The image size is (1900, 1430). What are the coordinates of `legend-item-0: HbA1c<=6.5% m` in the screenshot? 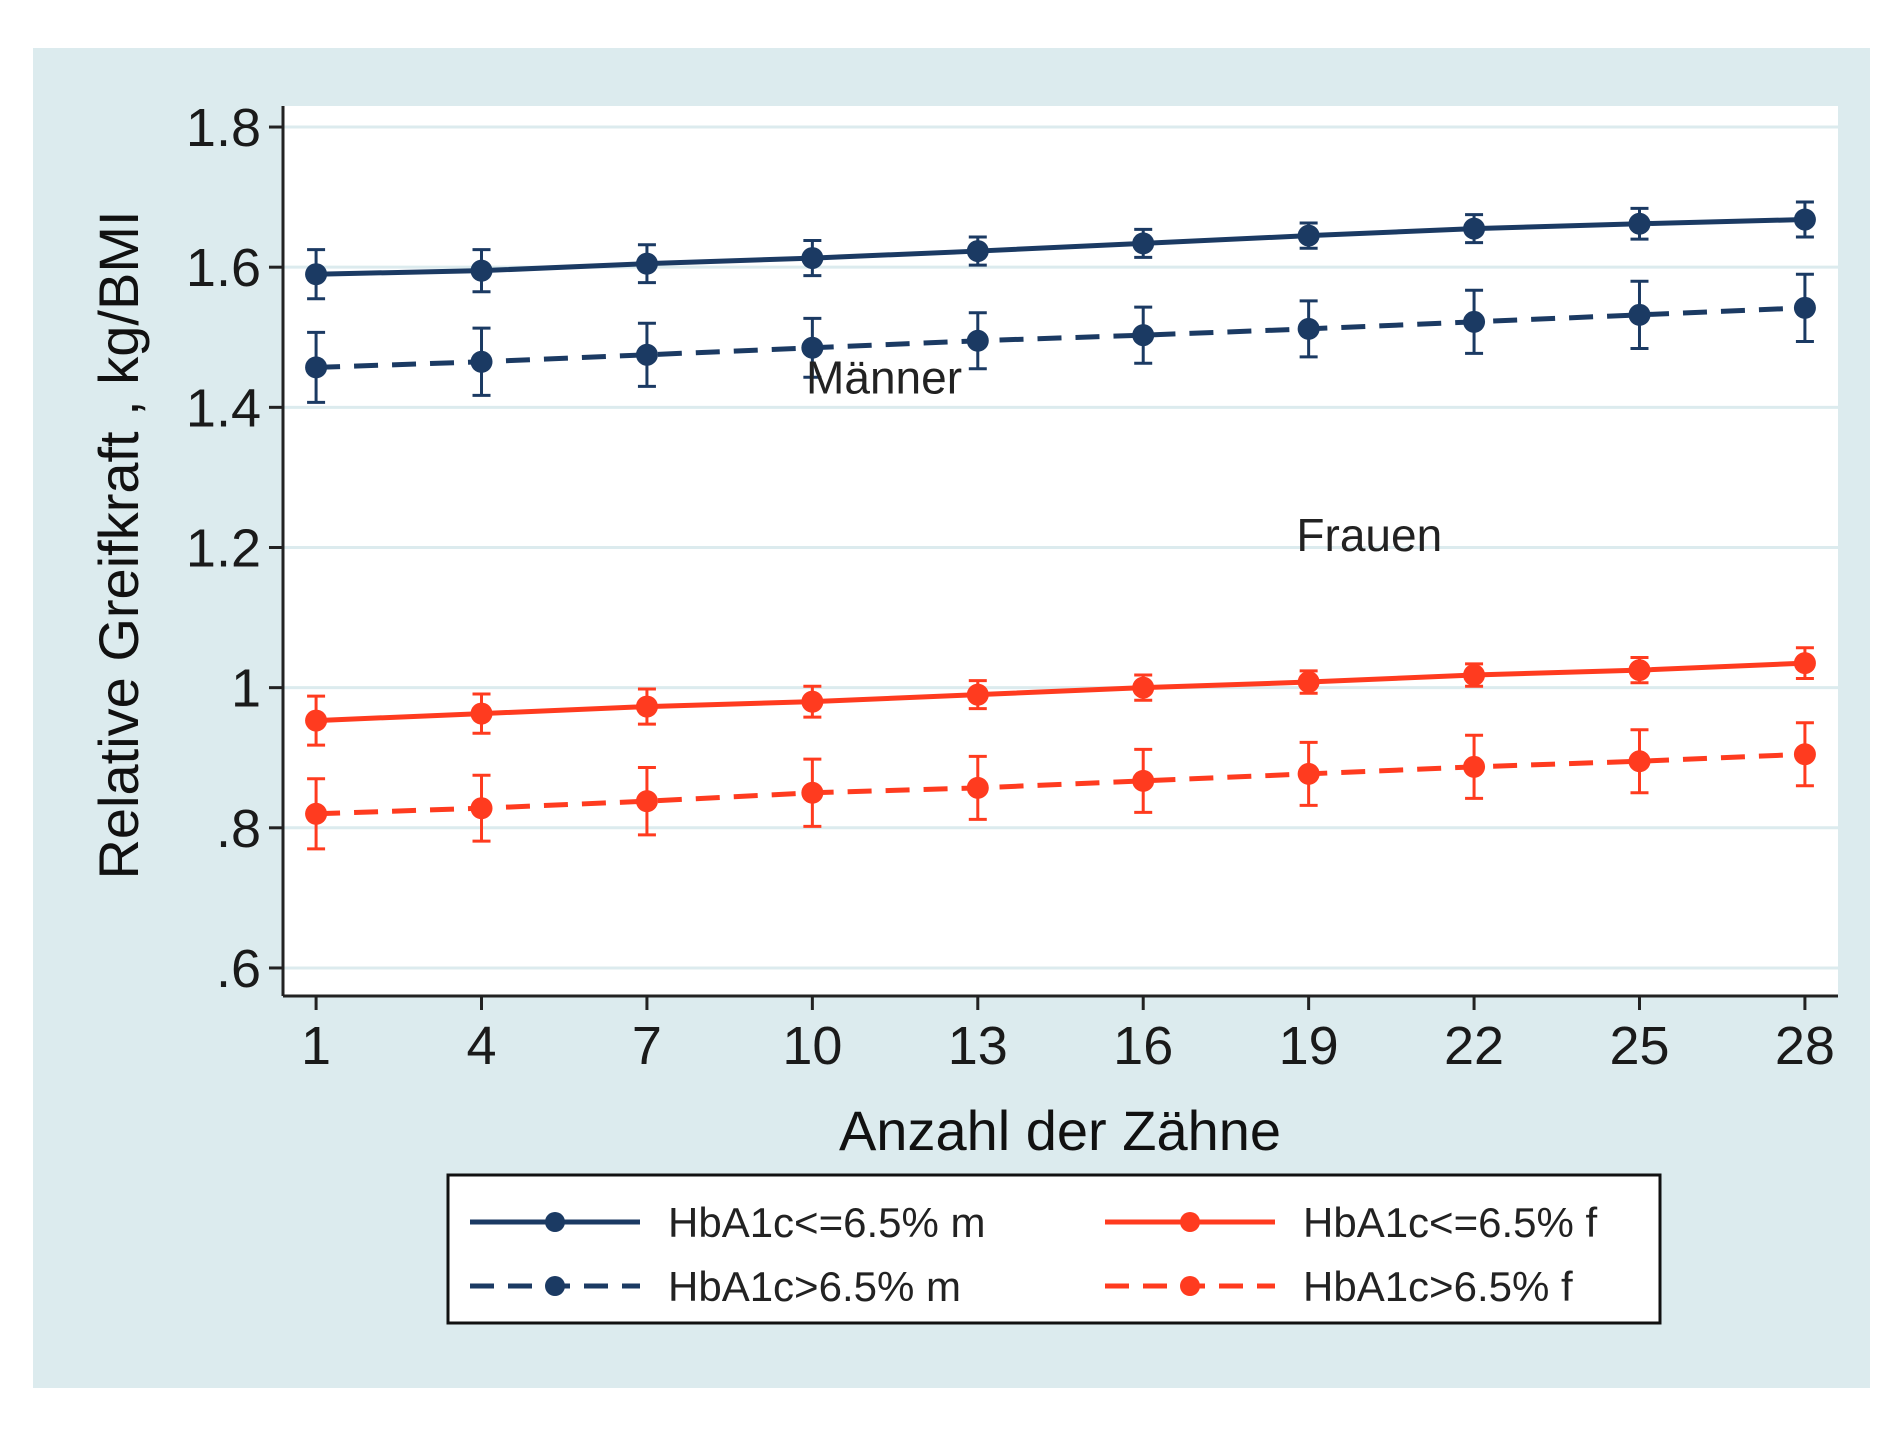 It's located at (728, 1222).